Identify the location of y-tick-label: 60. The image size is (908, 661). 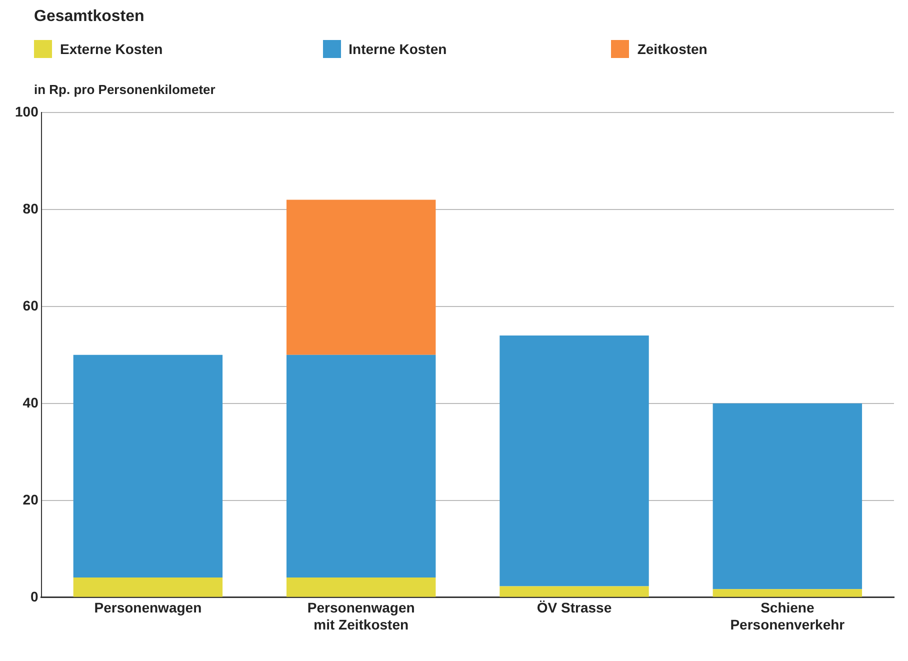
(30, 305).